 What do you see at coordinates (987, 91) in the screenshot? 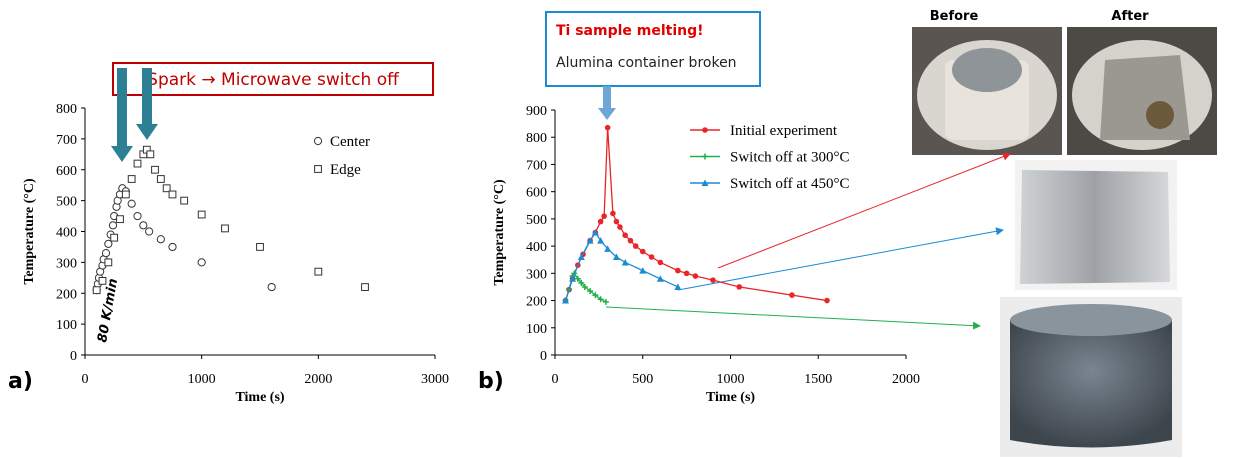
I see `photo-before` at bounding box center [987, 91].